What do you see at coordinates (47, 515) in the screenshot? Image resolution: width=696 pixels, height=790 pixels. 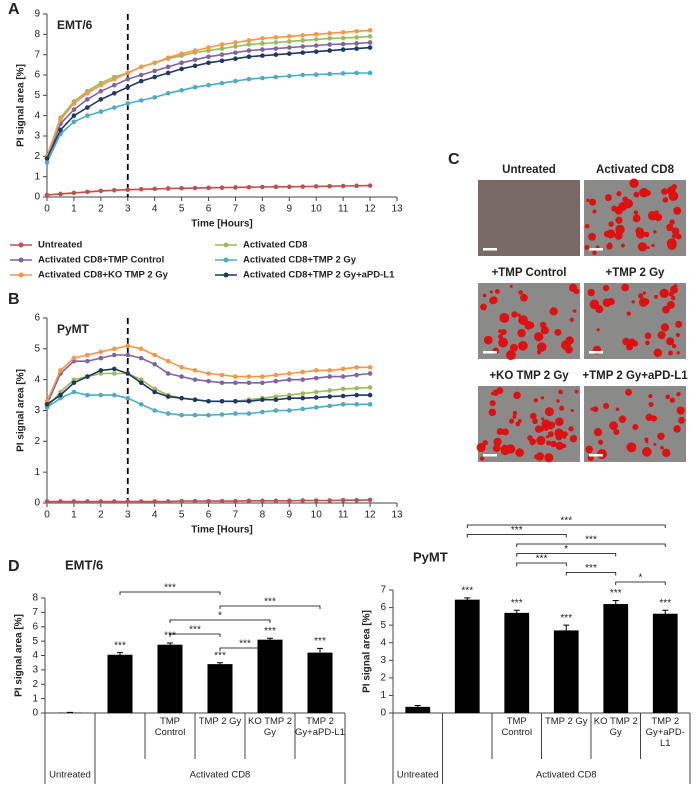 I see `x-tick-label: 0` at bounding box center [47, 515].